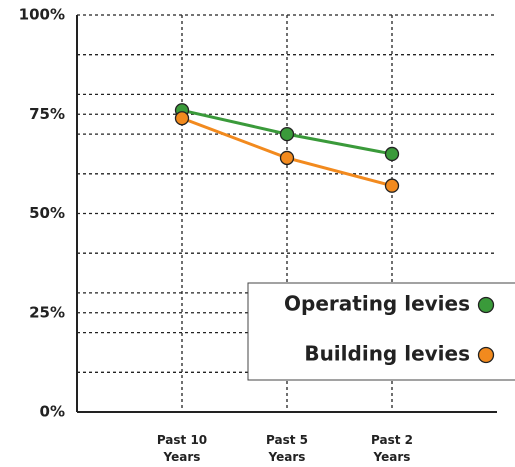 The height and width of the screenshot is (467, 515). What do you see at coordinates (52, 412) in the screenshot?
I see `y-tick-label: 0%` at bounding box center [52, 412].